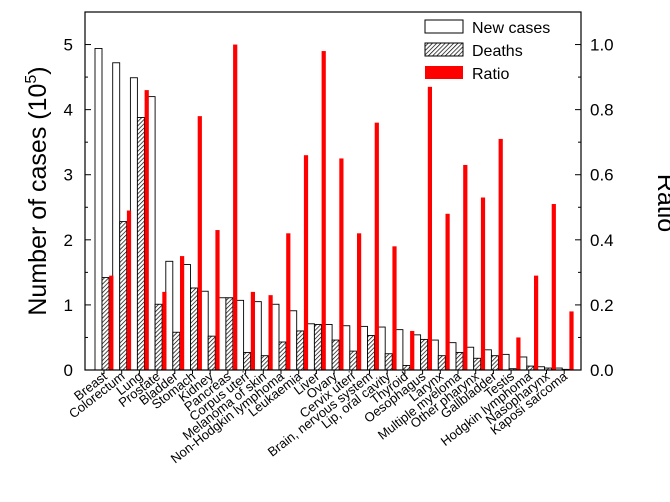 This screenshot has height=502, width=670. What do you see at coordinates (602, 45) in the screenshot?
I see `y-right-tick-label-5: 1.0` at bounding box center [602, 45].